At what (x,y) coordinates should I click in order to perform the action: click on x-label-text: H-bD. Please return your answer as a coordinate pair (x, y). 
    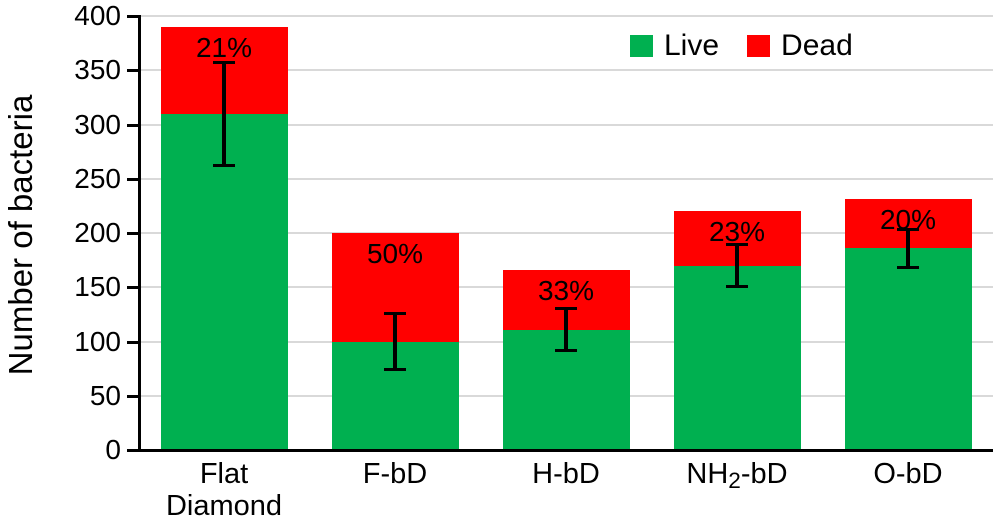
    Looking at the image, I should click on (566, 474).